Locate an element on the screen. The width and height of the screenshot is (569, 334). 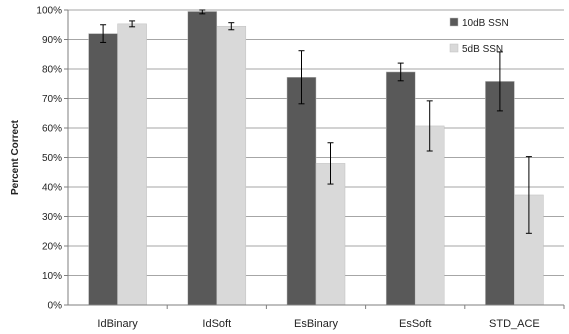
y-tick-label: 0% is located at coordinates (55, 306).